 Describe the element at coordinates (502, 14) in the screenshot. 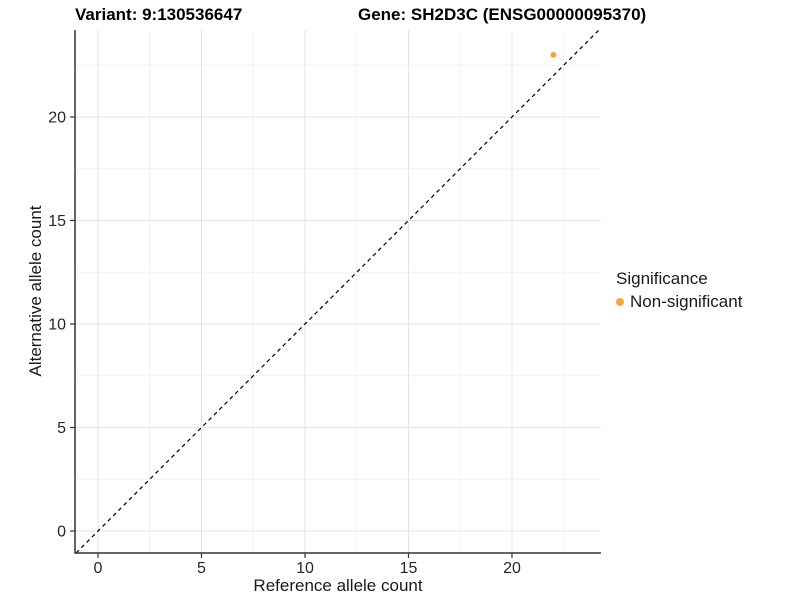

I see `plot-title-gene: Gene: SH2D3C (ENSG00000095370)` at that location.